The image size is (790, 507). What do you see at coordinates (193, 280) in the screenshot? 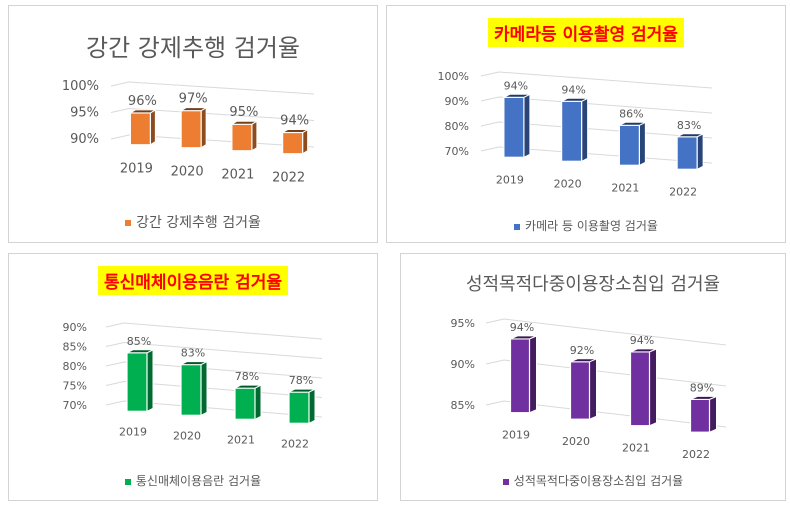
I see `chart-title: 통신매체이용음란 검거율` at bounding box center [193, 280].